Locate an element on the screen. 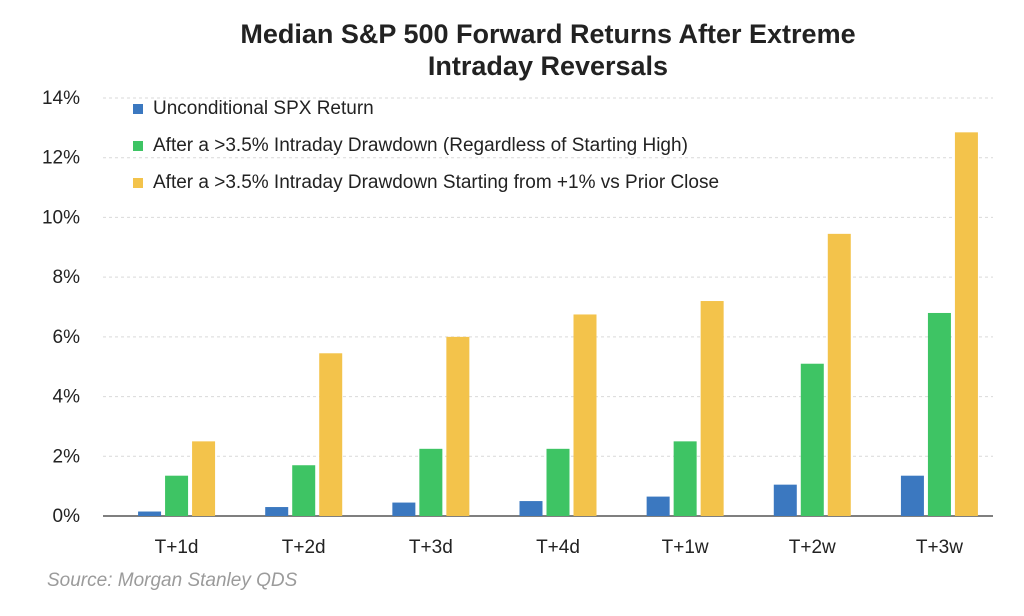  y-tick-label: 6% is located at coordinates (67, 337).